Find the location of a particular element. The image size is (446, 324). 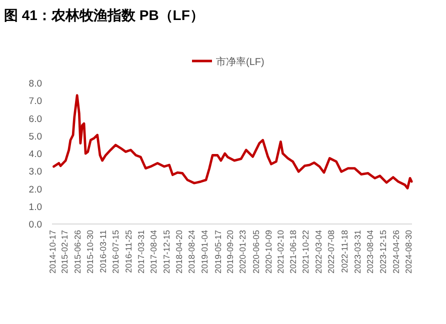

y-tick-label: 5.0 is located at coordinates (35, 136).